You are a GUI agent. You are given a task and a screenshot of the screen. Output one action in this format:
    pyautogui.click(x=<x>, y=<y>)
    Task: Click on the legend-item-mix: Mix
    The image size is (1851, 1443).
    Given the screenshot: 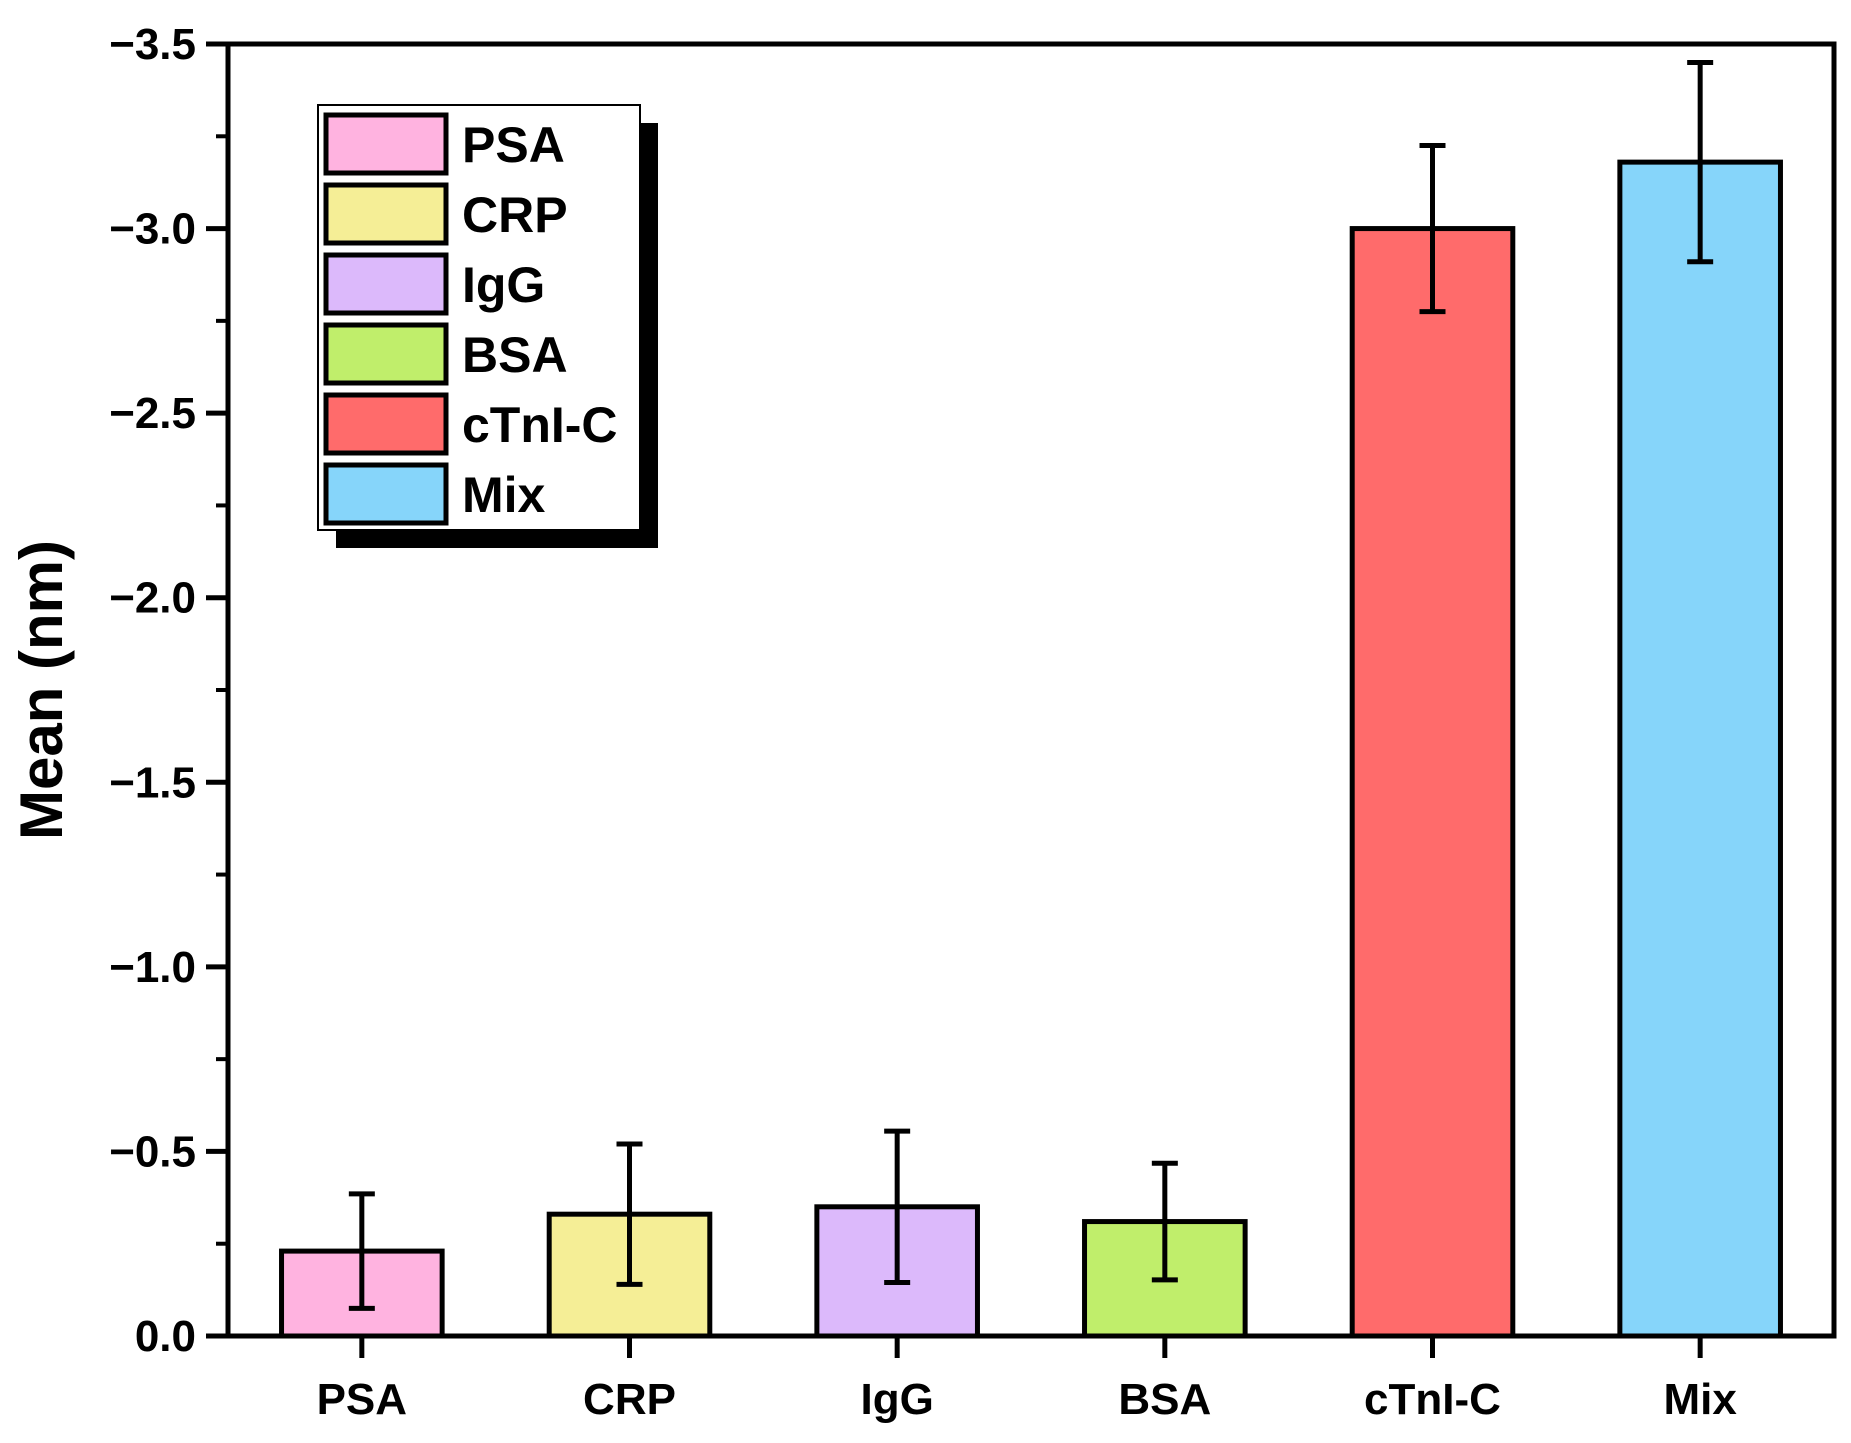 What is the action you would take?
    pyautogui.click(x=434, y=494)
    